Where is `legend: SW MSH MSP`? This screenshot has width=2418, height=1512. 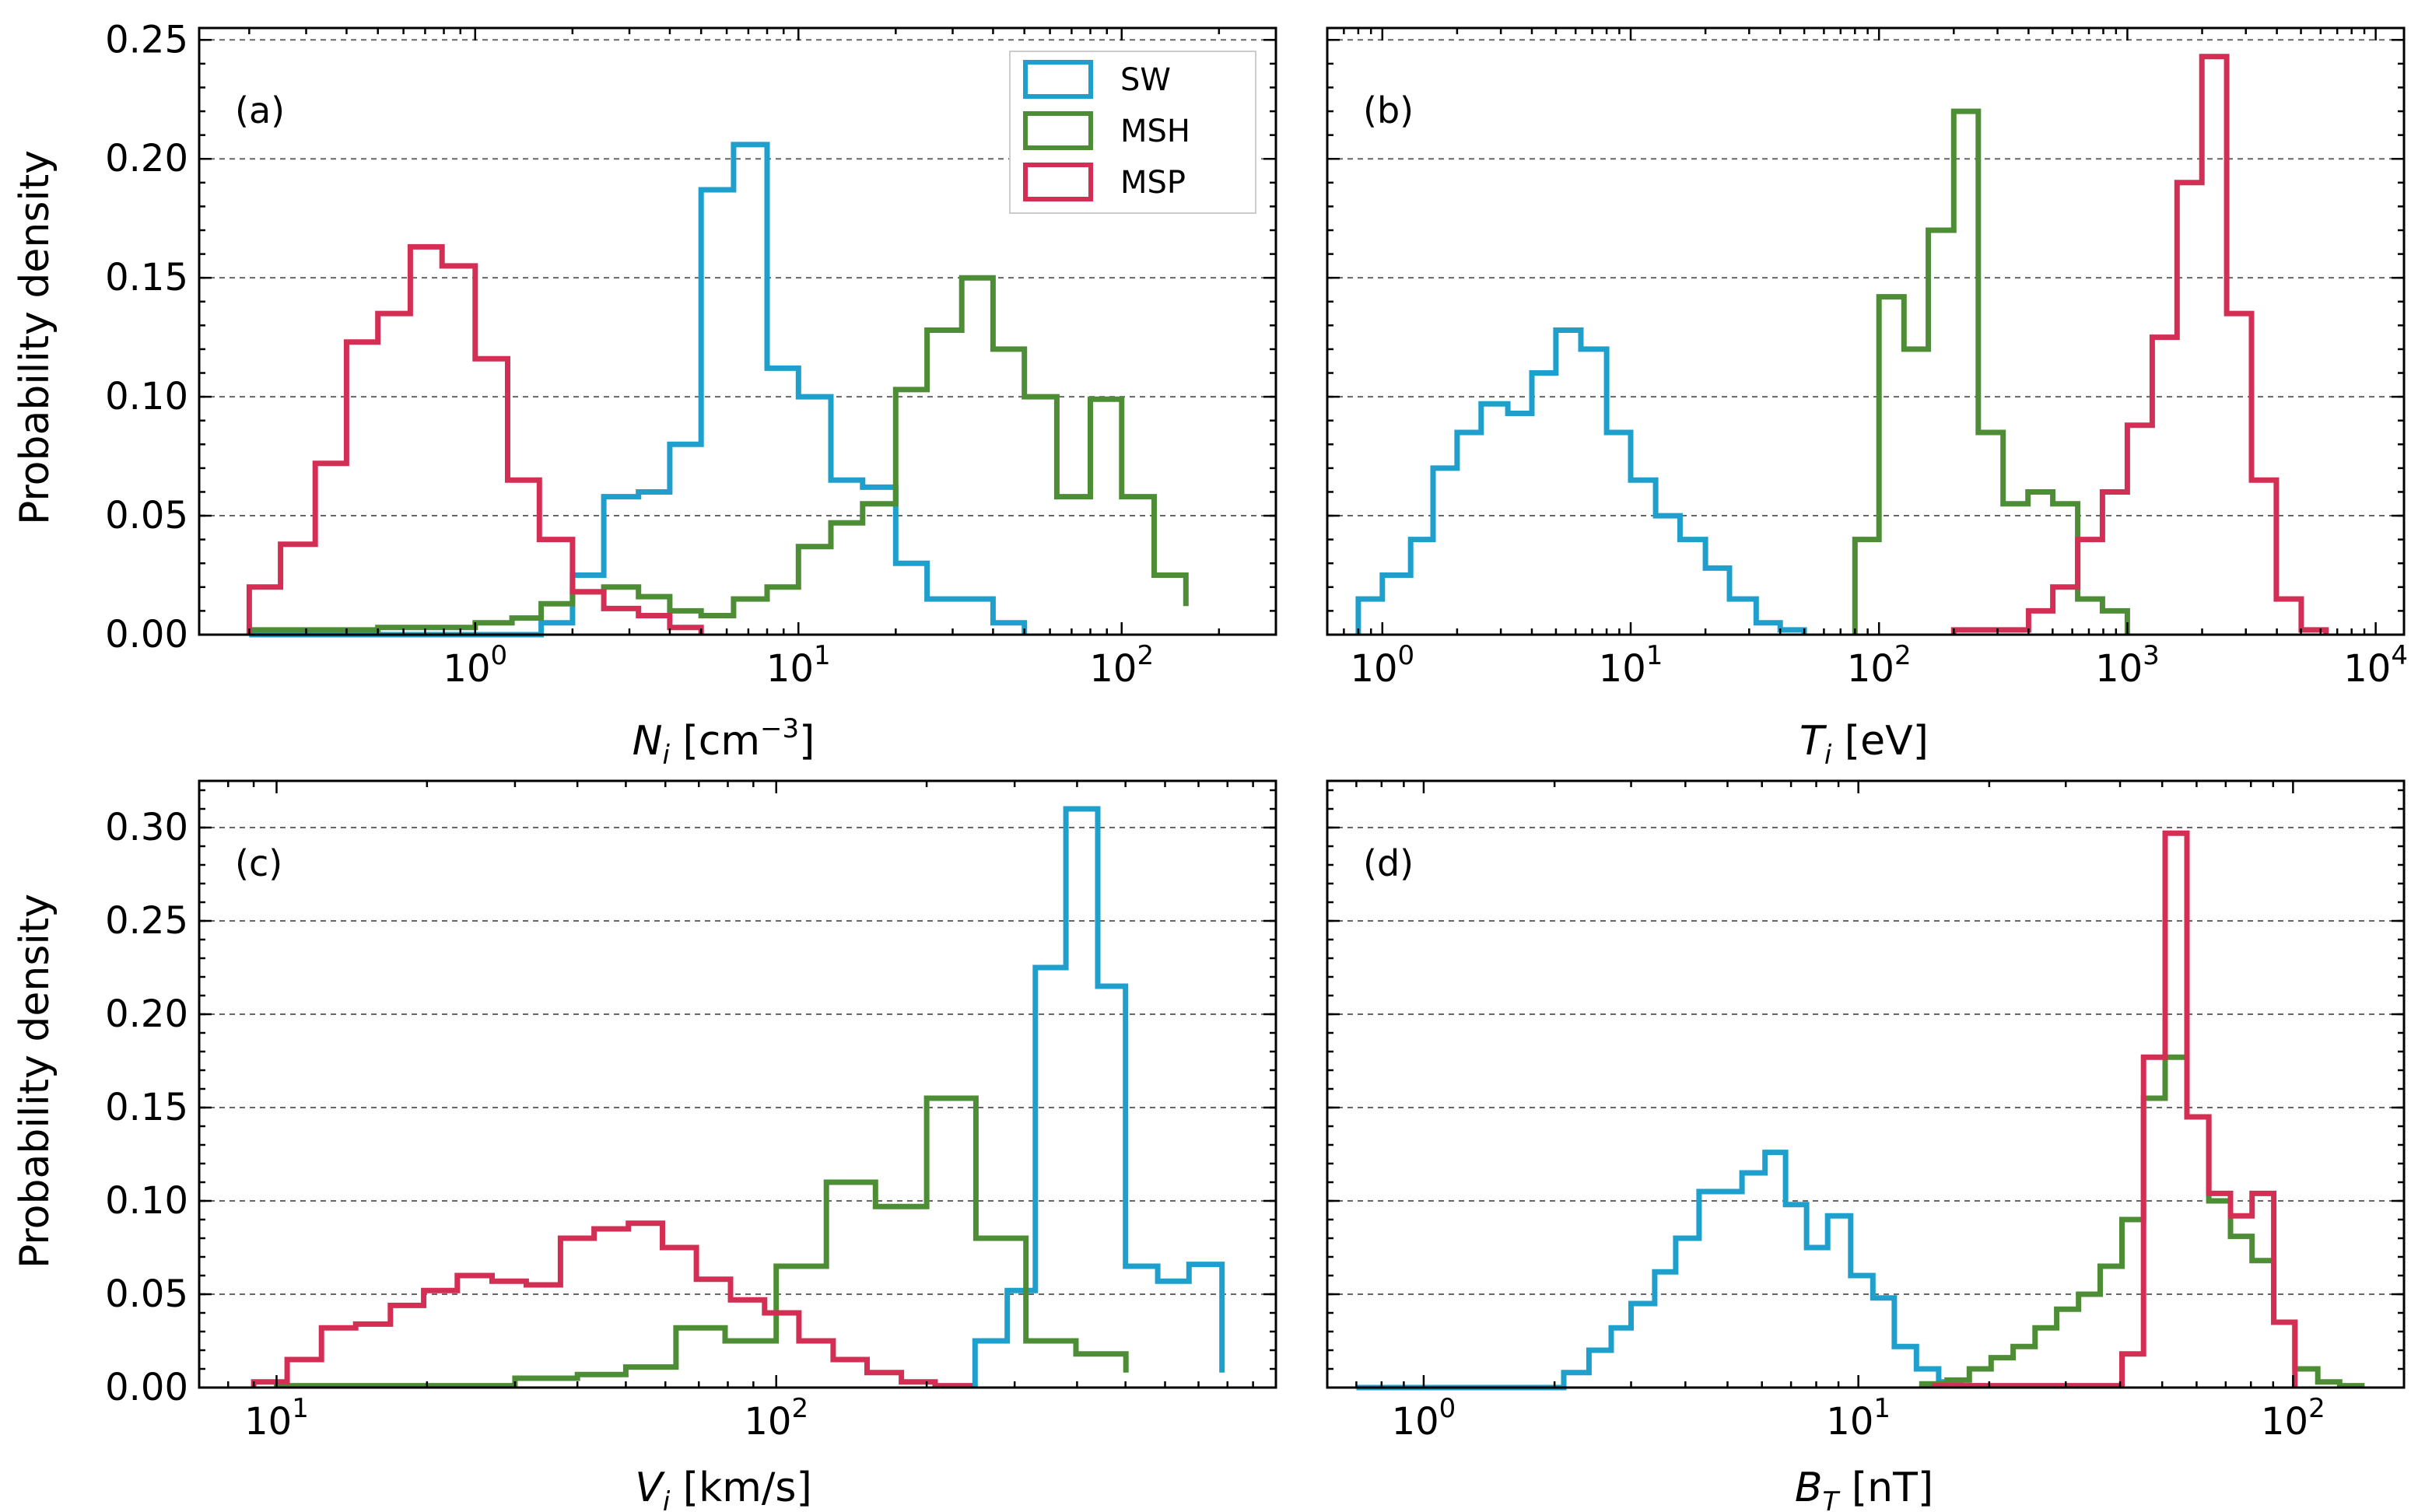 legend: SW MSH MSP is located at coordinates (1132, 132).